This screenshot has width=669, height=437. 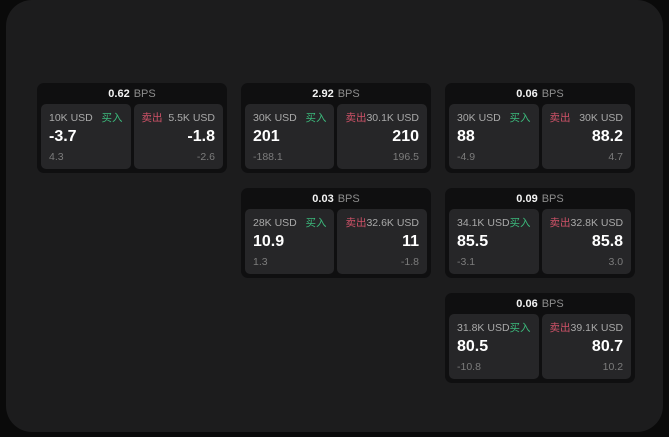 I want to click on sell-sub-value: -2.6, so click(x=205, y=157).